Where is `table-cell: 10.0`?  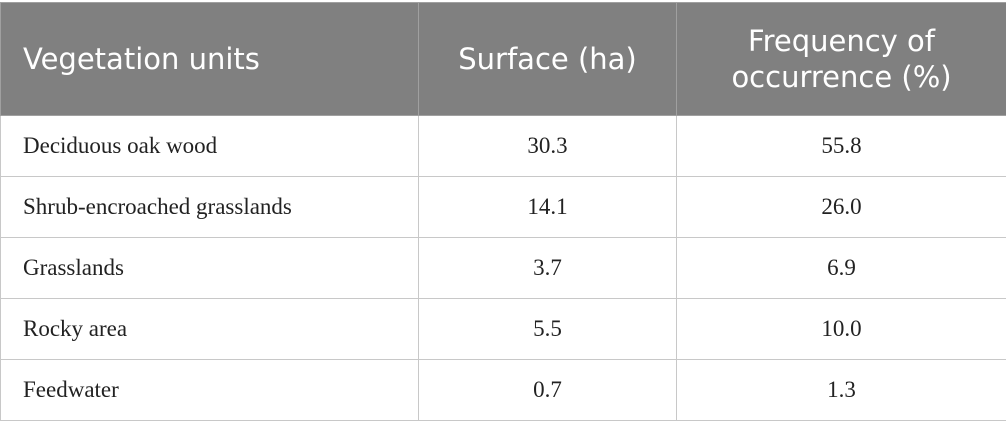
table-cell: 10.0 is located at coordinates (841, 329).